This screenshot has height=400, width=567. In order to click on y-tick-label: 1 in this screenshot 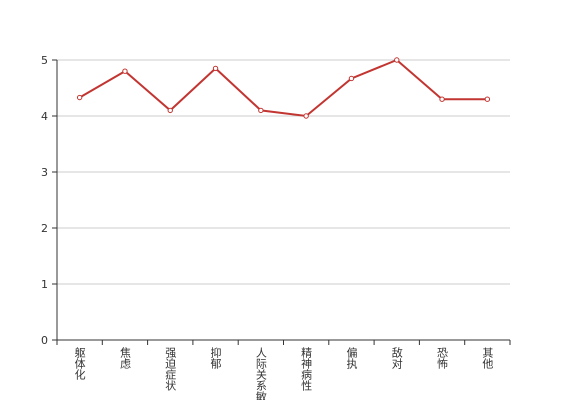, I will do `click(44, 284)`.